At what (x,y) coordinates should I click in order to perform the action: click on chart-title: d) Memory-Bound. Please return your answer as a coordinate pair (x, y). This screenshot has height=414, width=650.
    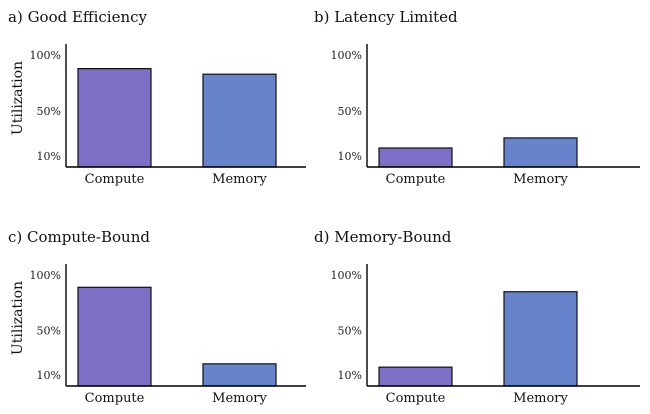
    Looking at the image, I should click on (383, 237).